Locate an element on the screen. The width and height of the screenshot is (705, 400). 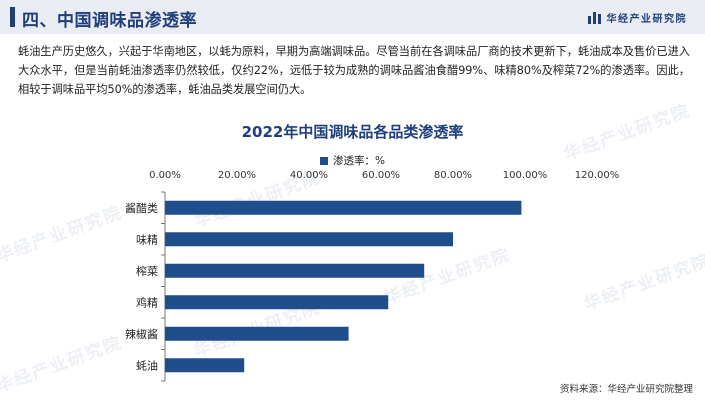
x-tick-label: 120.00% is located at coordinates (597, 175).